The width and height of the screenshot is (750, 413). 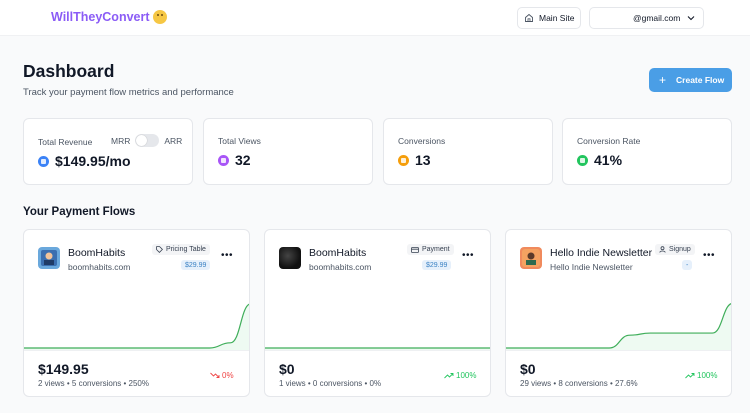 I want to click on percent-icon, so click(x=582, y=160).